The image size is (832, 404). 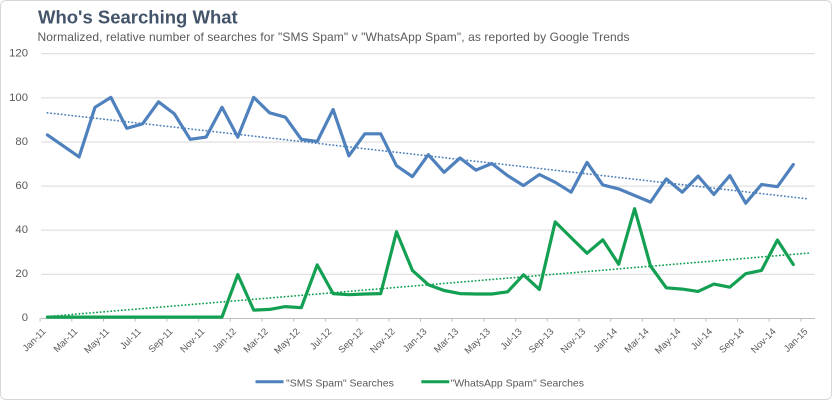 I want to click on svg-text: Mar-12, so click(x=256, y=340).